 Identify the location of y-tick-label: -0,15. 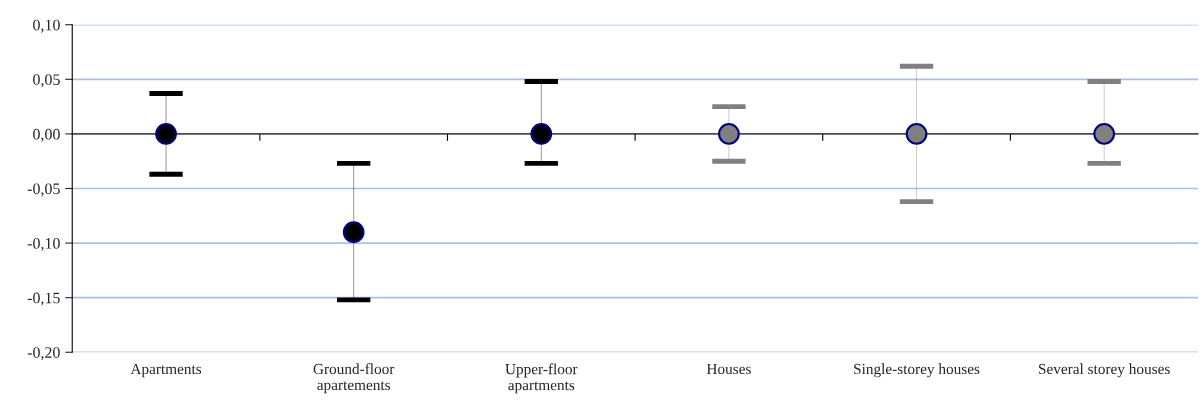
(43, 299).